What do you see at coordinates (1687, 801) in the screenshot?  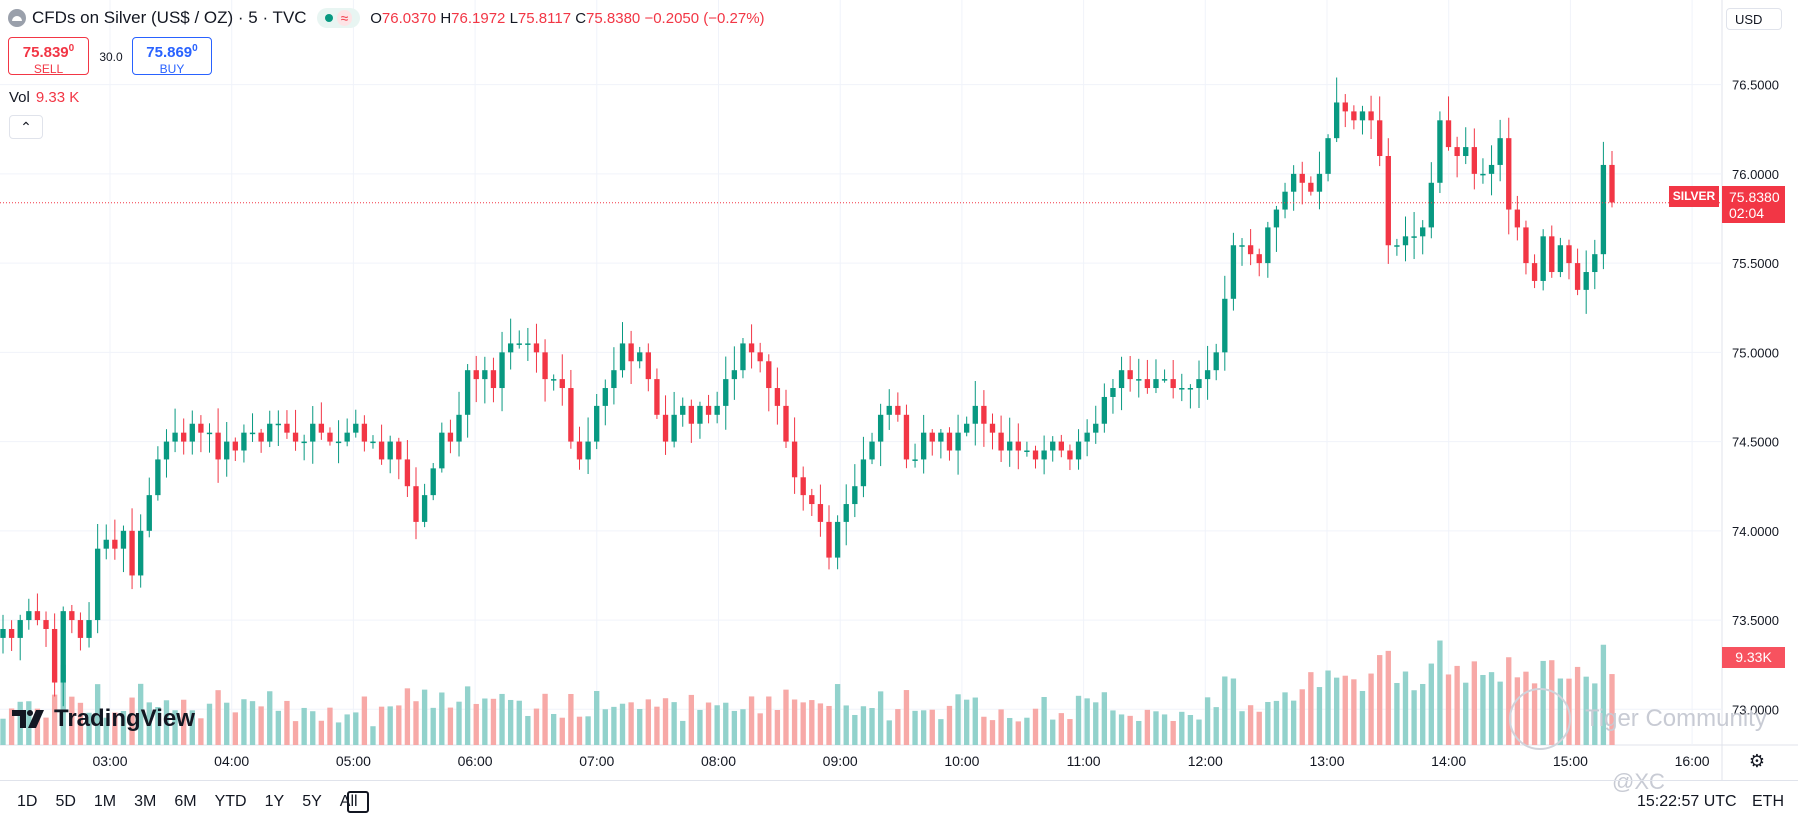 I see `utc-clock: 15:22:57 UTC` at bounding box center [1687, 801].